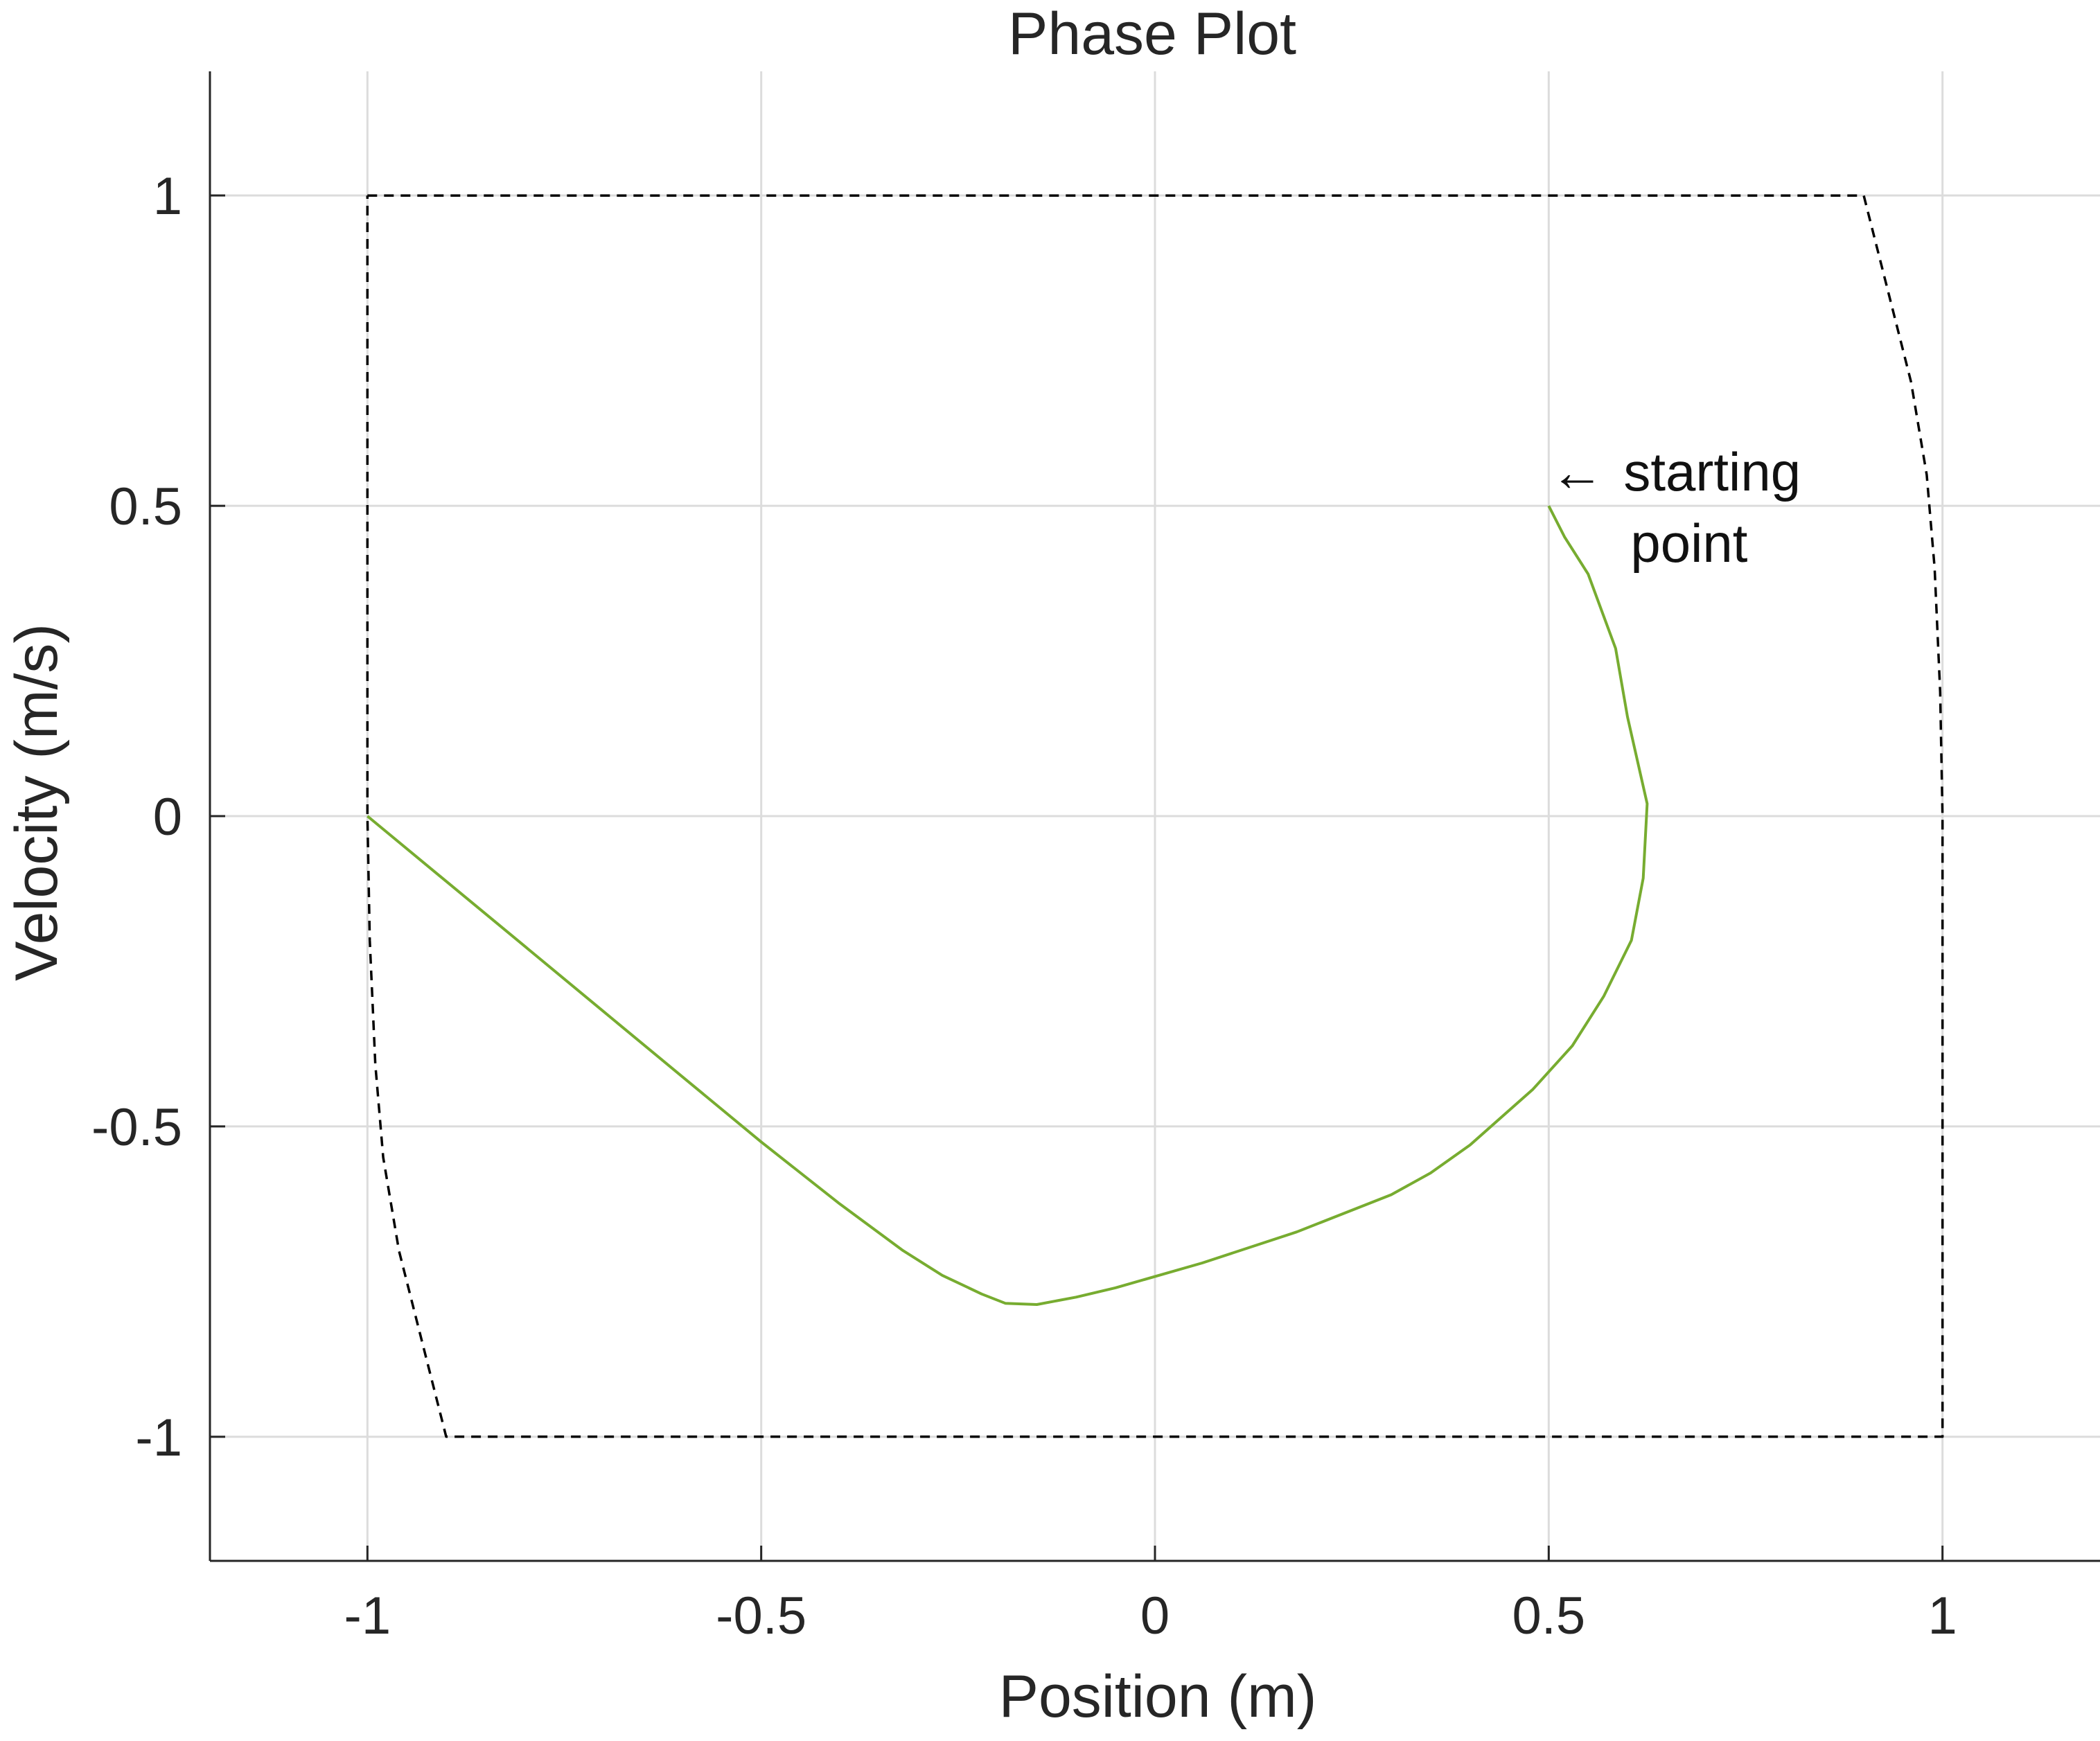 The width and height of the screenshot is (2100, 1741). I want to click on x-tick-label: 0.5, so click(1549, 1616).